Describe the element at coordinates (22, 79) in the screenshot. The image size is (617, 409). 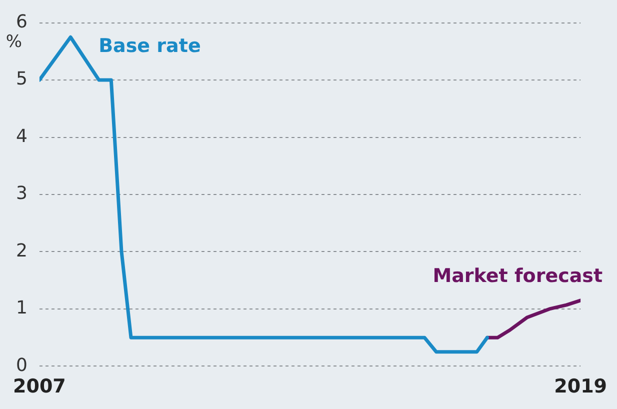
I see `y-tick-label: 5` at that location.